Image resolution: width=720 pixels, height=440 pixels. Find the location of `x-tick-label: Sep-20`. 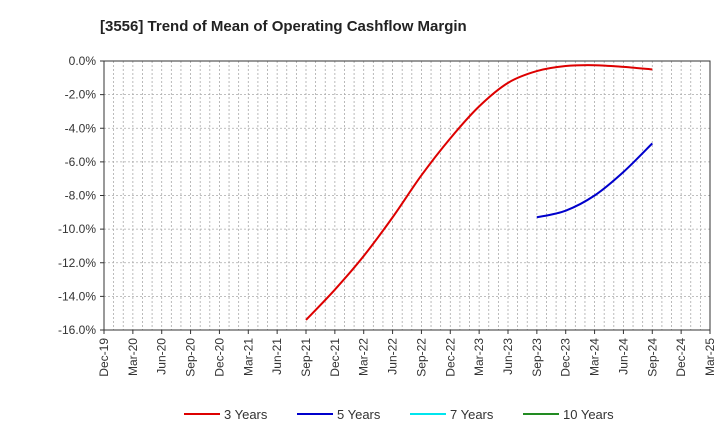

x-tick-label: Sep-20 is located at coordinates (191, 357).